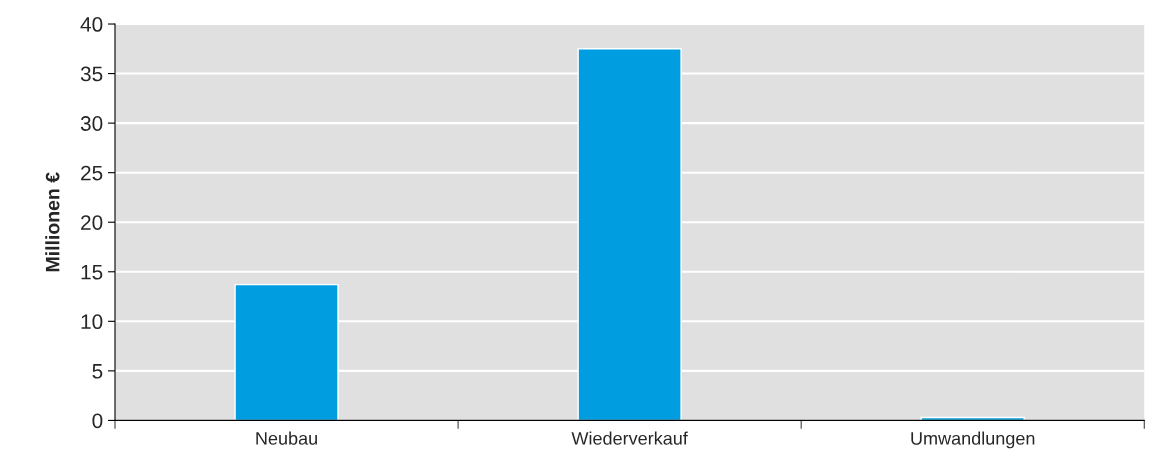 Image resolution: width=1150 pixels, height=462 pixels. Describe the element at coordinates (92, 222) in the screenshot. I see `y-tick-label: 20` at that location.